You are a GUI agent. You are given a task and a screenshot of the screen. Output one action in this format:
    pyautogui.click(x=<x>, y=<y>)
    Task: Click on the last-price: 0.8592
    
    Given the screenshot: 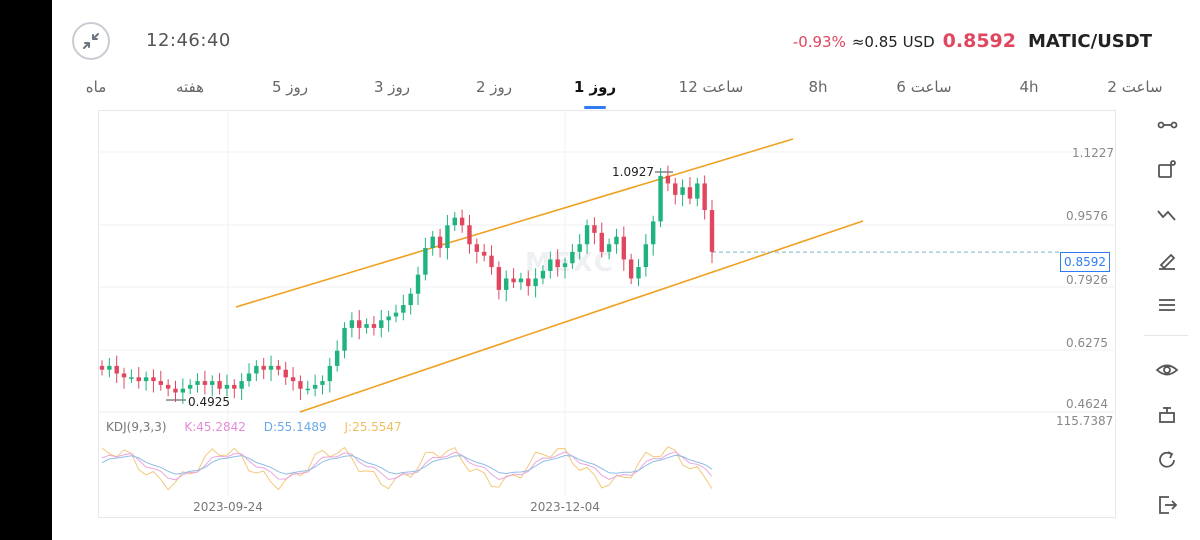 What is the action you would take?
    pyautogui.click(x=979, y=41)
    